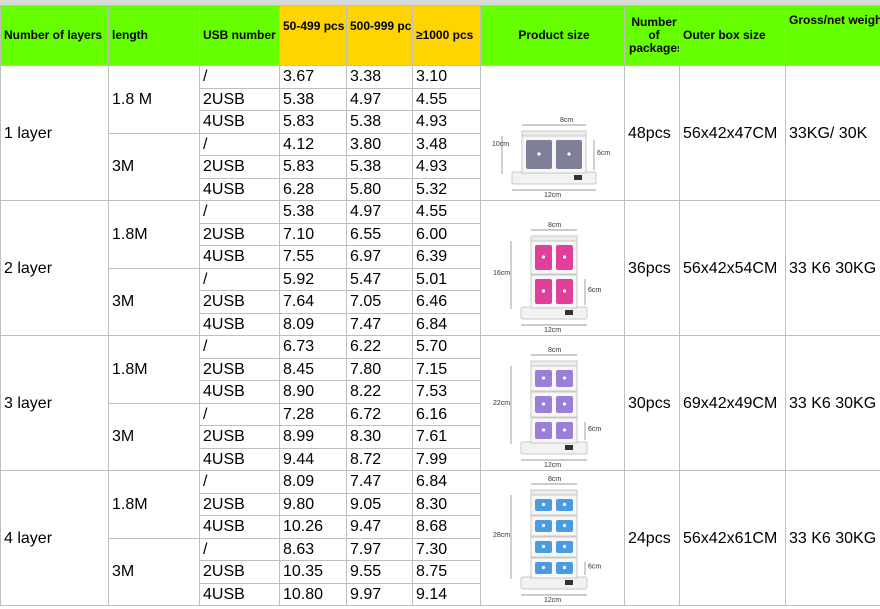 The image size is (880, 609). Describe the element at coordinates (313, 99) in the screenshot. I see `price-50-499-cell: 5.38` at that location.